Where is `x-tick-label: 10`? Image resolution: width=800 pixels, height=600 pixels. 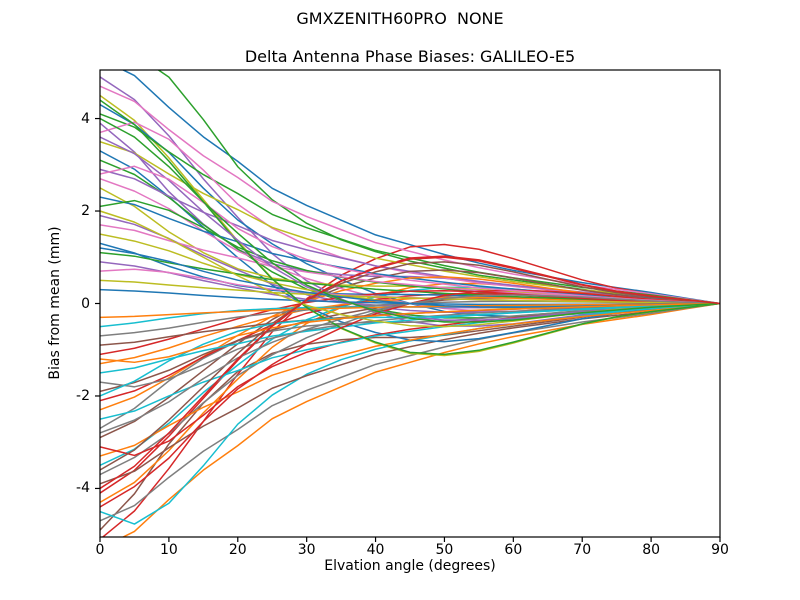
x-tick-label: 10 is located at coordinates (168, 550).